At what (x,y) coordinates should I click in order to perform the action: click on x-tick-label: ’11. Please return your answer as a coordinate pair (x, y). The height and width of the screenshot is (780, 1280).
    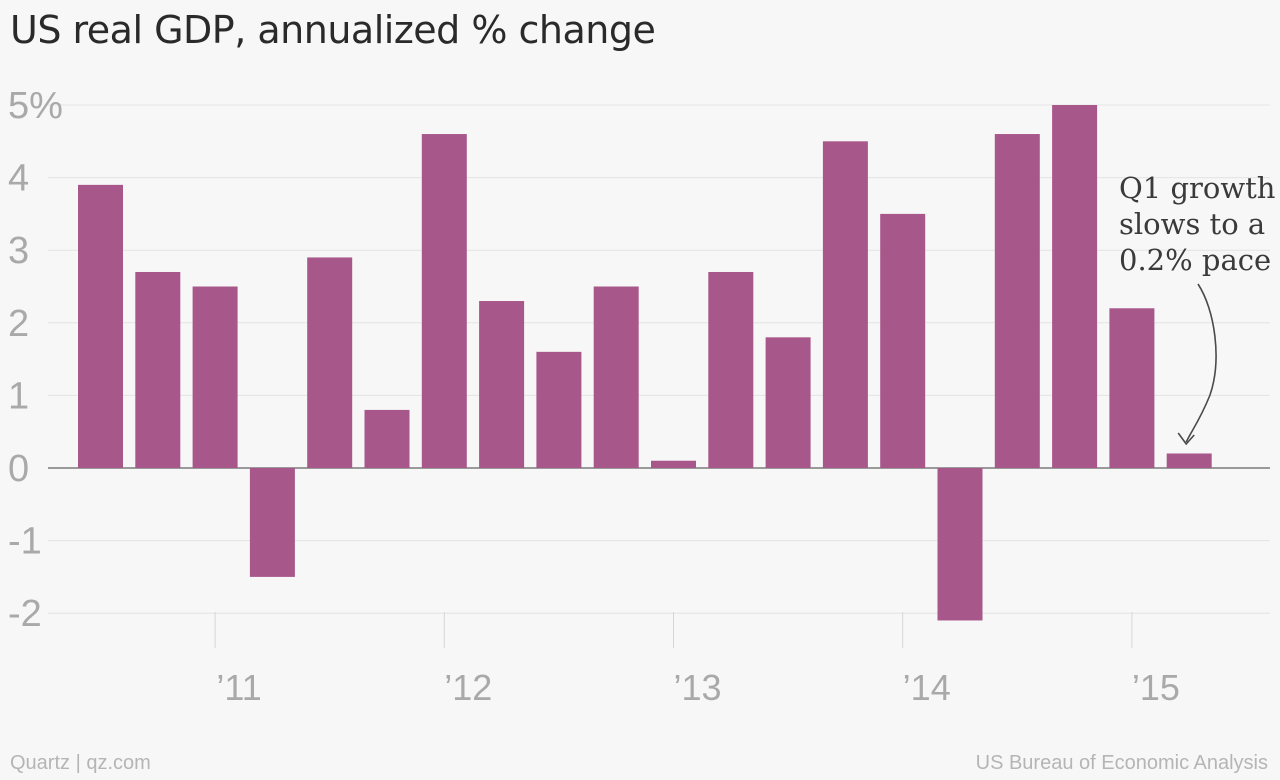
    Looking at the image, I should click on (238, 687).